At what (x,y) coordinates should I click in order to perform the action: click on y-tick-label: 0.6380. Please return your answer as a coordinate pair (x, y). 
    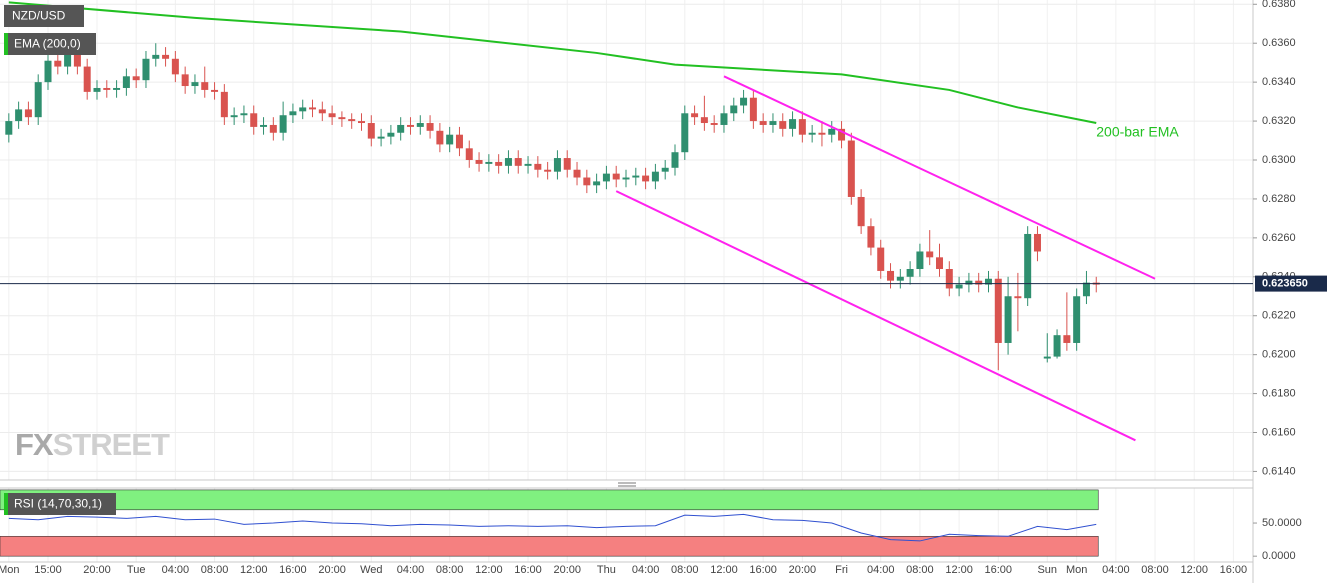
    Looking at the image, I should click on (1279, 5).